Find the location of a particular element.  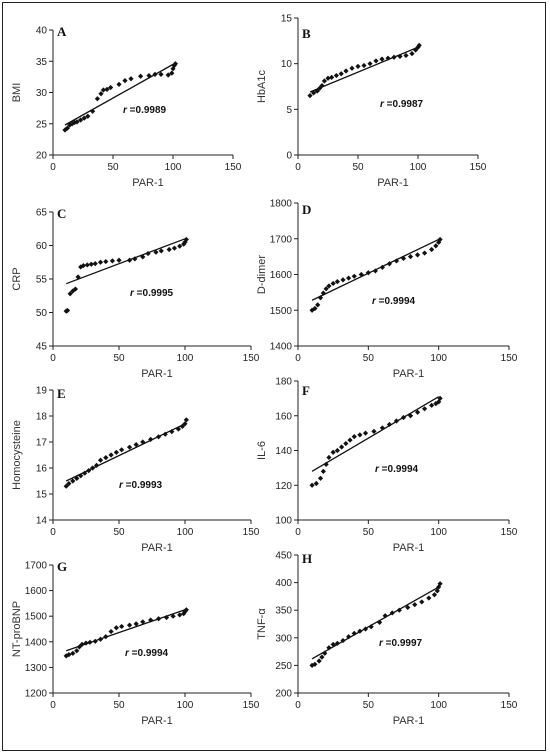

y-tick-label: 180 is located at coordinates (283, 382).